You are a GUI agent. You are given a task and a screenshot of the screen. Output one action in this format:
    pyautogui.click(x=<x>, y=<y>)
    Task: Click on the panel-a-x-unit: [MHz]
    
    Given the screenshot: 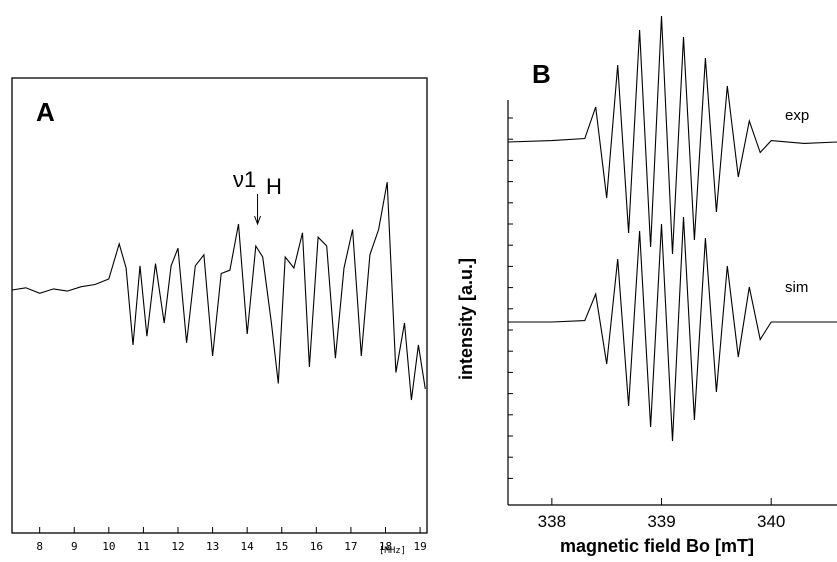 What is the action you would take?
    pyautogui.click(x=392, y=551)
    